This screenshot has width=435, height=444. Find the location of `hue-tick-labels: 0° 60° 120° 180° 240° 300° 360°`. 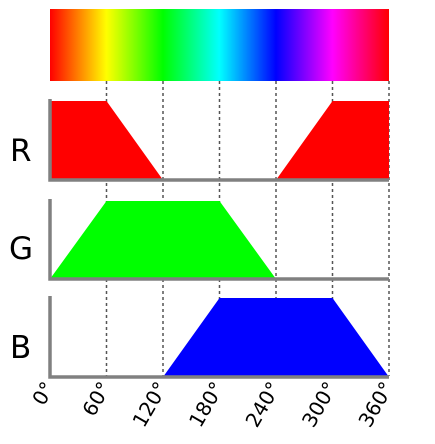

hue-tick-labels: 0° 60° 120° 180° 240° 300° 360° is located at coordinates (212, 405).